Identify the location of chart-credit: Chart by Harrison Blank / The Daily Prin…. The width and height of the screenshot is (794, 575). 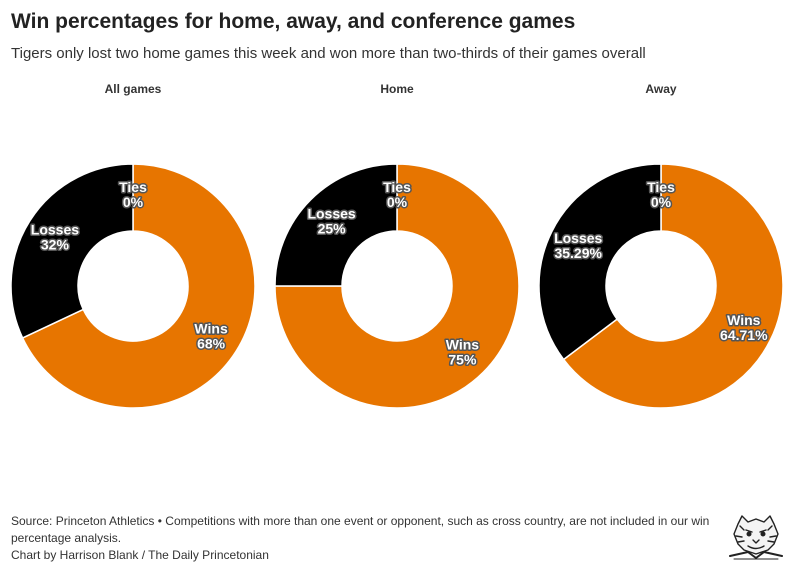
(140, 555).